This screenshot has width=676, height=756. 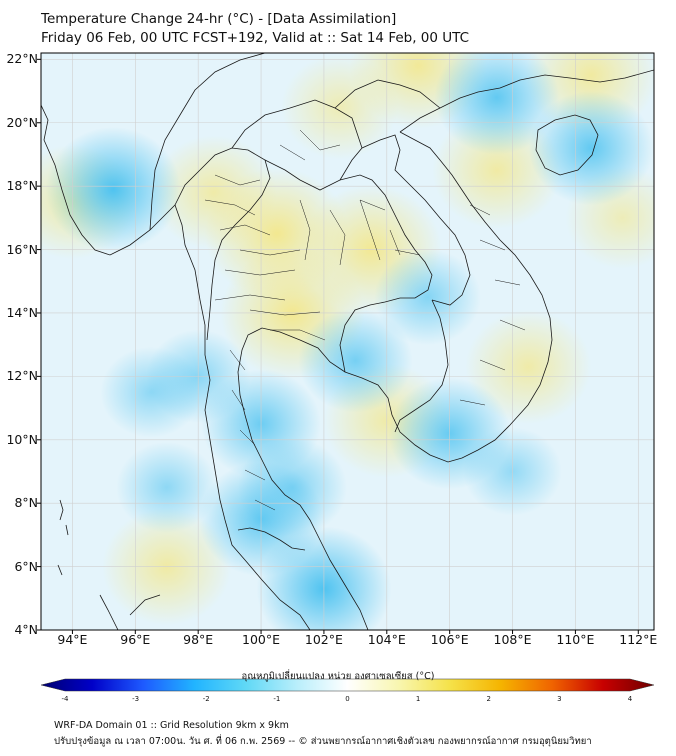 What do you see at coordinates (136, 699) in the screenshot?
I see `colorbar-tick-label: -3` at bounding box center [136, 699].